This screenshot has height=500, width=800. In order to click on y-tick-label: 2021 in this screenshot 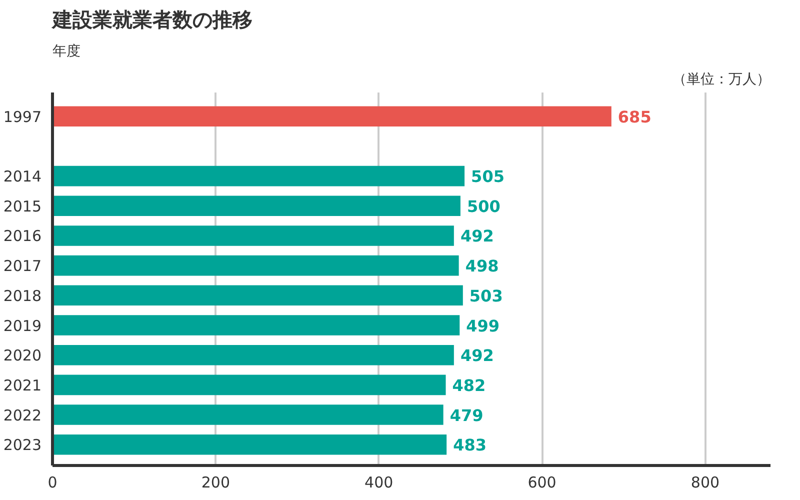, I will do `click(22, 385)`.